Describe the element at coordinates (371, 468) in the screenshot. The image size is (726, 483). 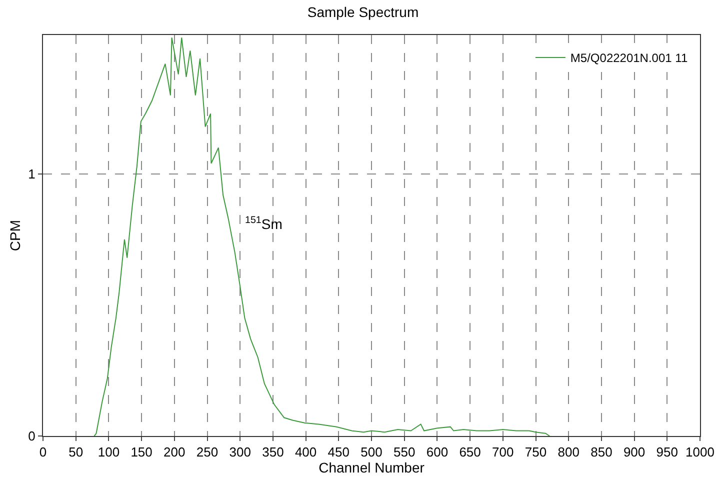
I see `x-axis-title: Channel Number` at that location.